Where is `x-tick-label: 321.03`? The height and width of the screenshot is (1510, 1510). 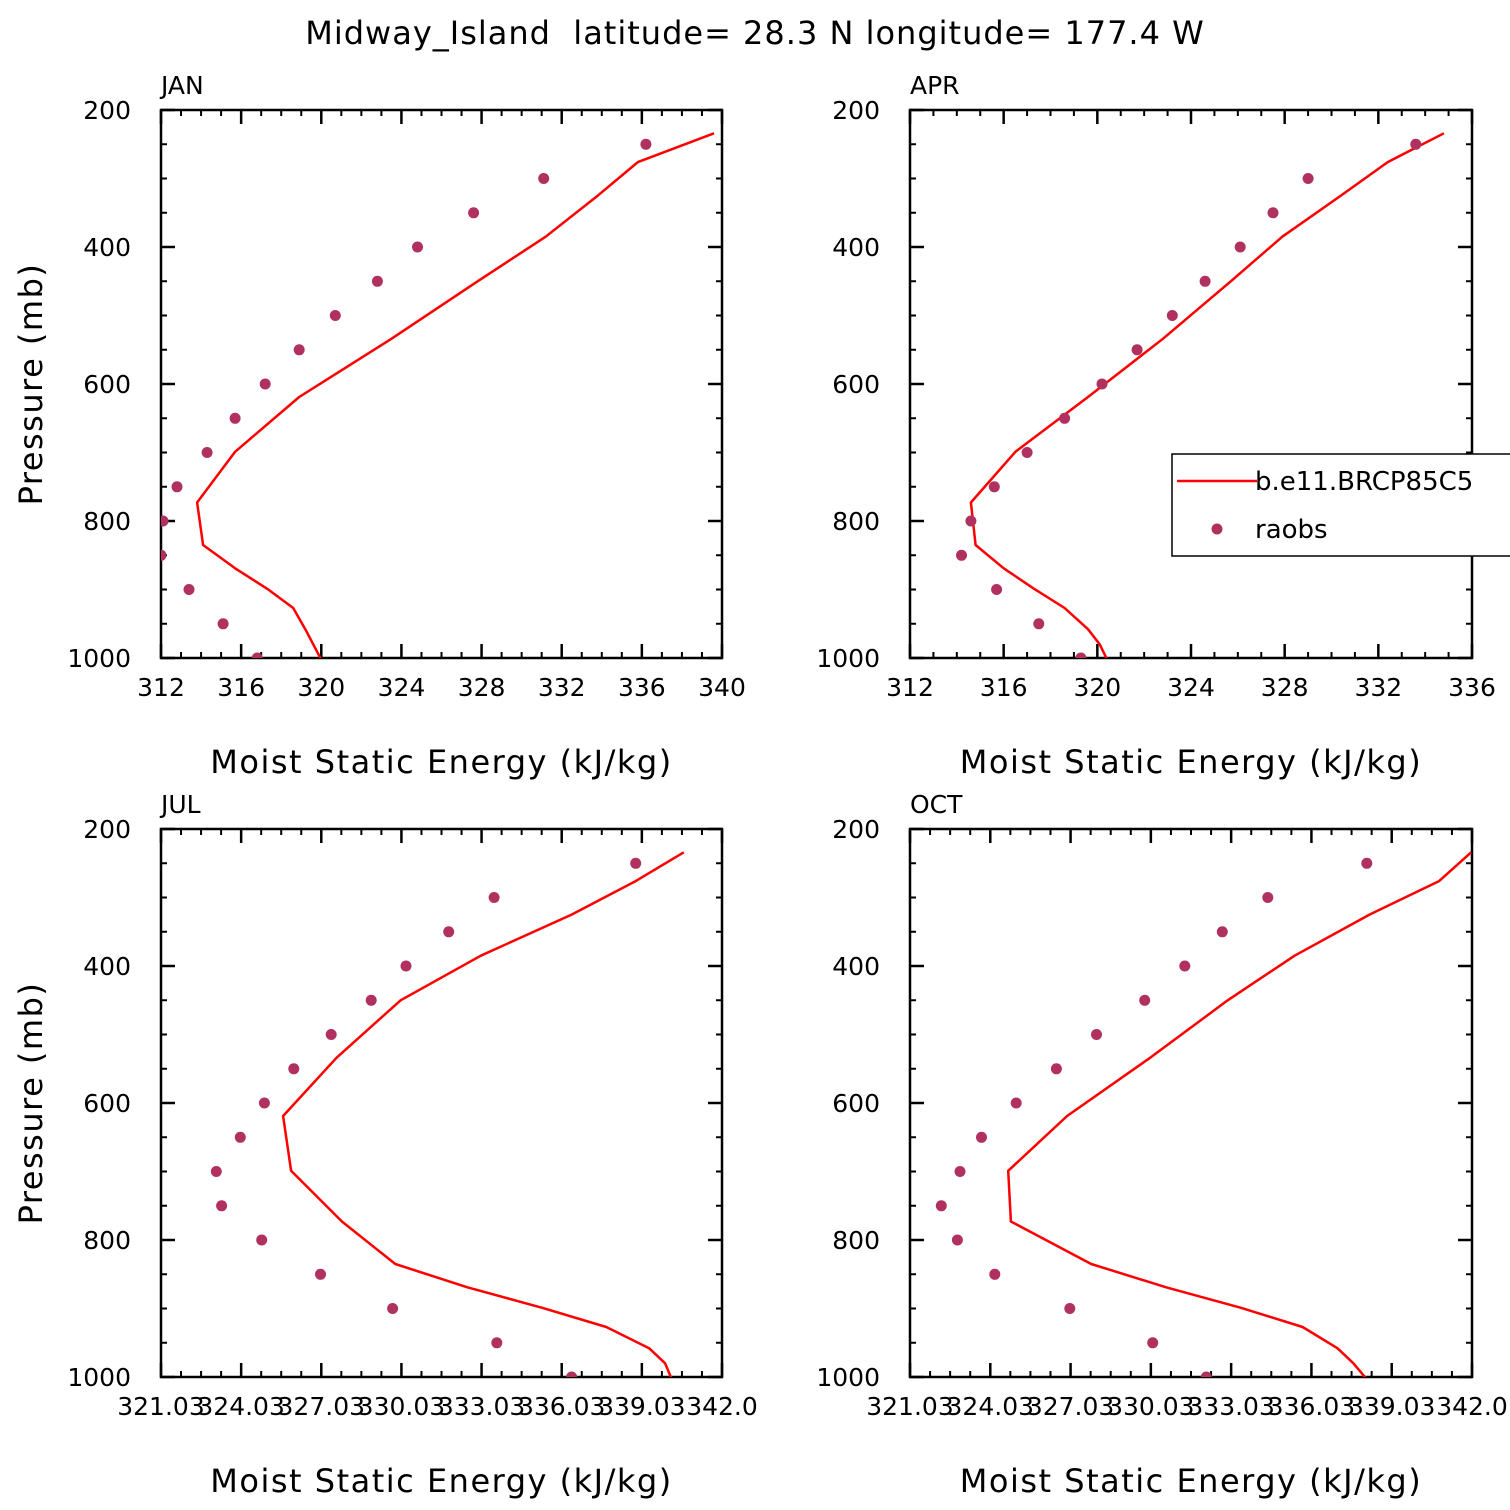 x-tick-label: 321.03 is located at coordinates (909, 1406).